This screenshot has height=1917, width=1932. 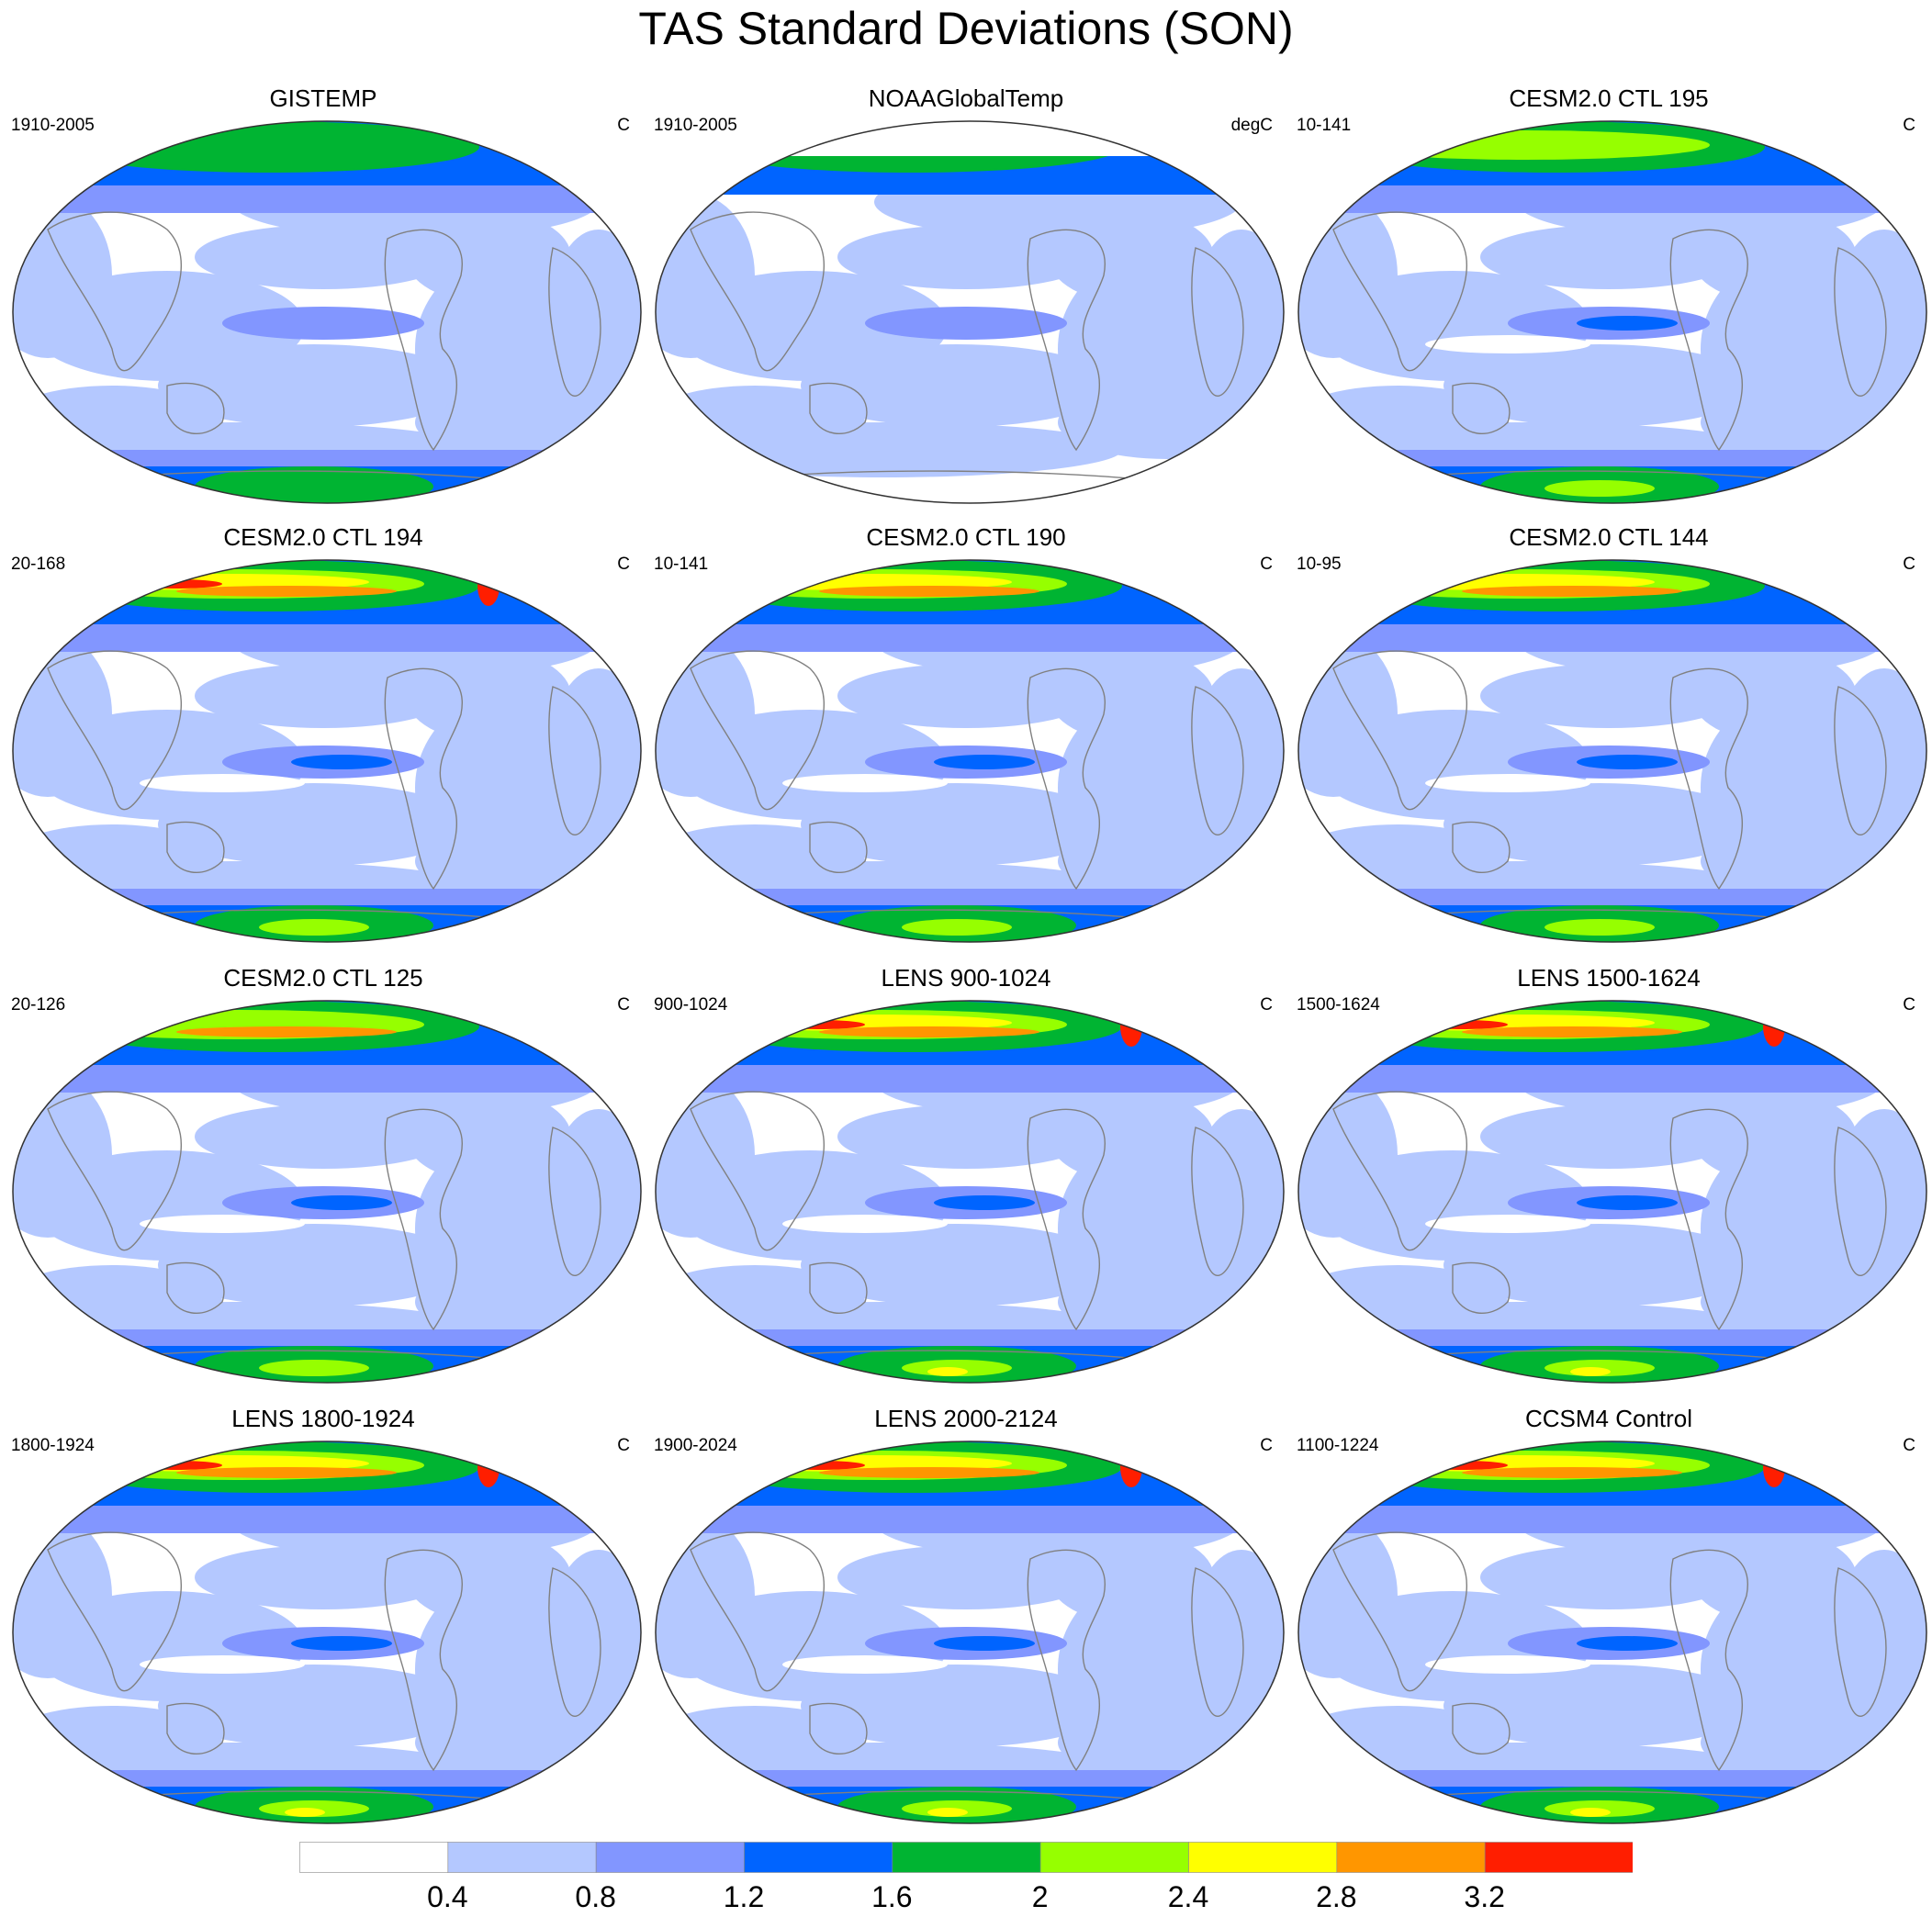 What do you see at coordinates (966, 734) in the screenshot?
I see `map-panel: CESM2.0 CTL 190 10-141 C` at bounding box center [966, 734].